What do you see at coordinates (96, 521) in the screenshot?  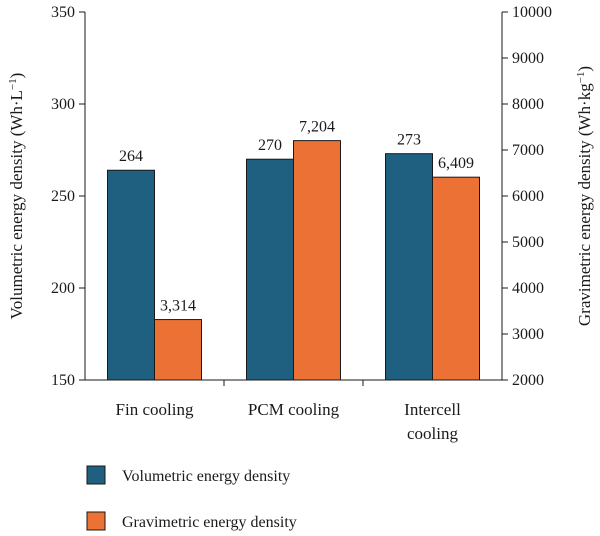 I see `legend-swatch-gravimetric` at bounding box center [96, 521].